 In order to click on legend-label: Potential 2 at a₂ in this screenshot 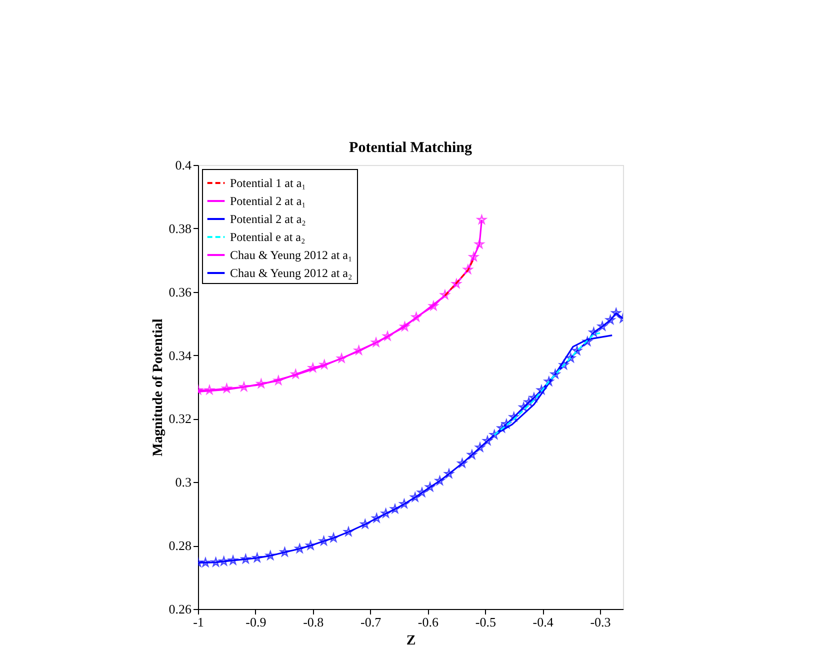, I will do `click(268, 219)`.